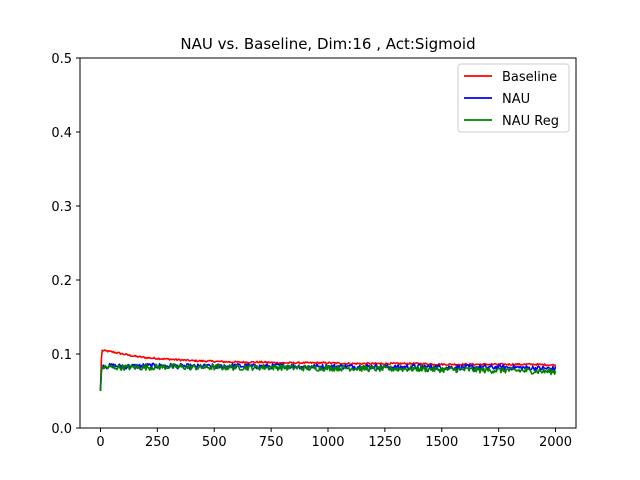 This screenshot has height=480, width=640. What do you see at coordinates (498, 442) in the screenshot?
I see `x-tick-label: 1750` at bounding box center [498, 442].